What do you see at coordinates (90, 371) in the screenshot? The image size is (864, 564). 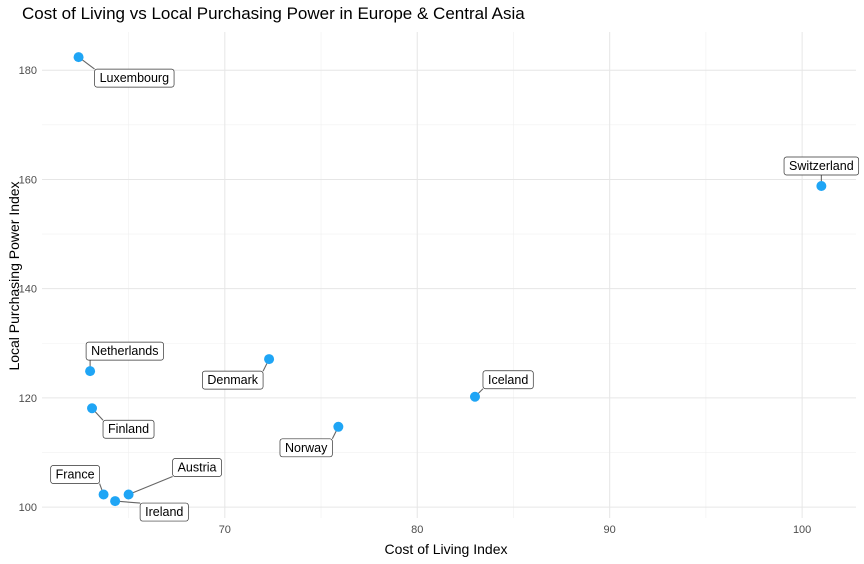 I see `point-netherlands` at bounding box center [90, 371].